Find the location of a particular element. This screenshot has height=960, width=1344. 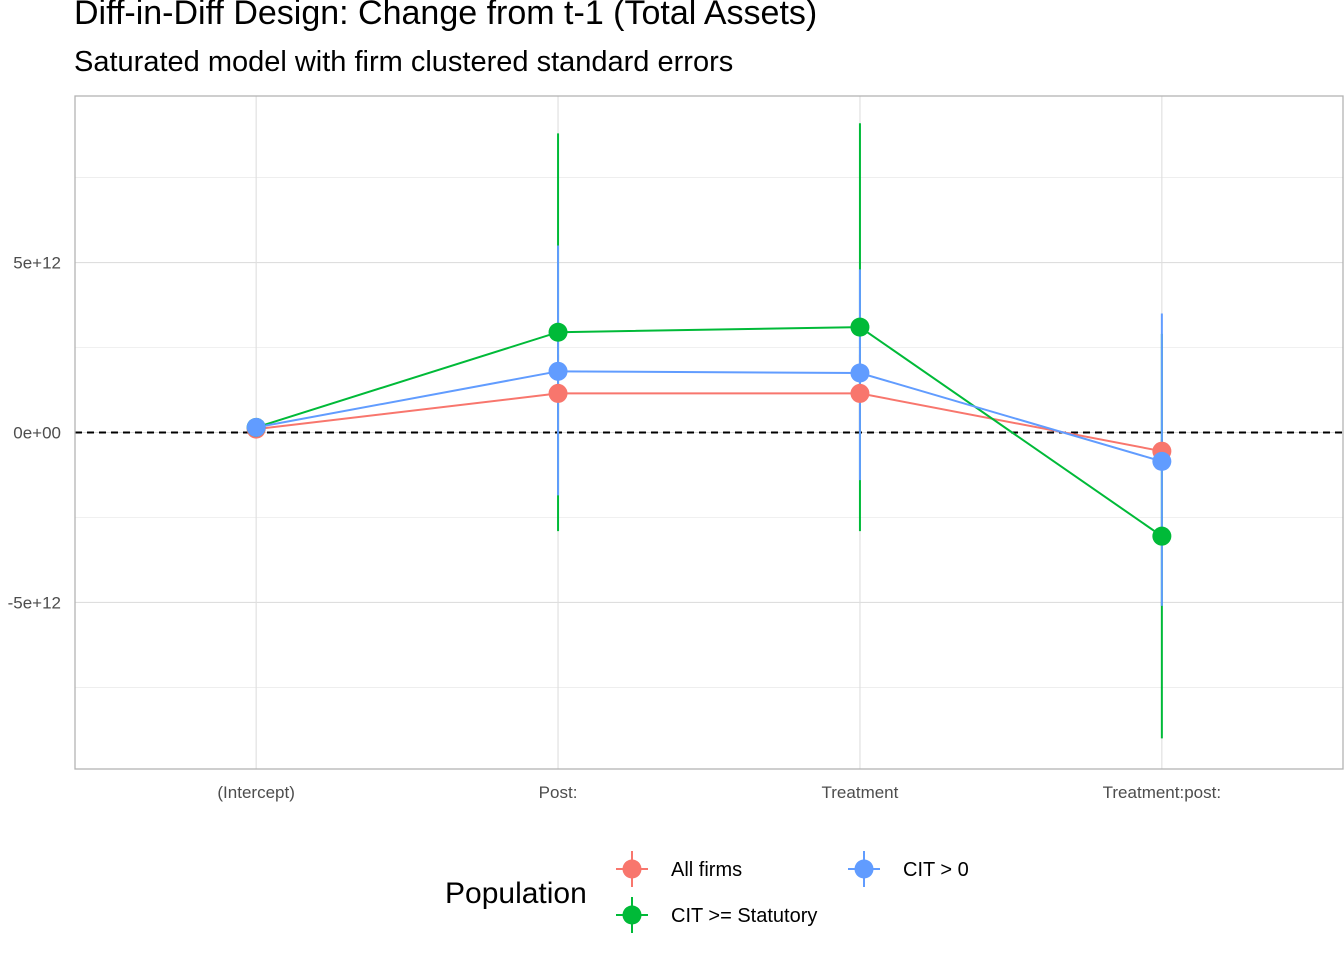

legend-item: All firms is located at coordinates (679, 869).